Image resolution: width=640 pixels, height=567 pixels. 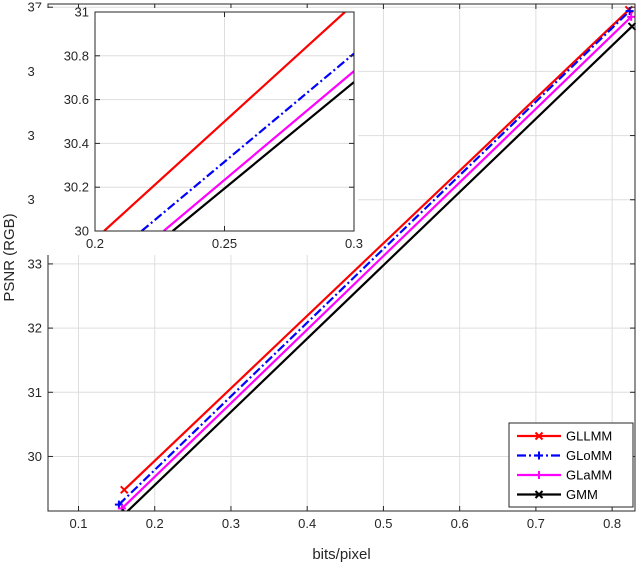 I want to click on inset-y-tick-label: 30.4, so click(x=76, y=143).